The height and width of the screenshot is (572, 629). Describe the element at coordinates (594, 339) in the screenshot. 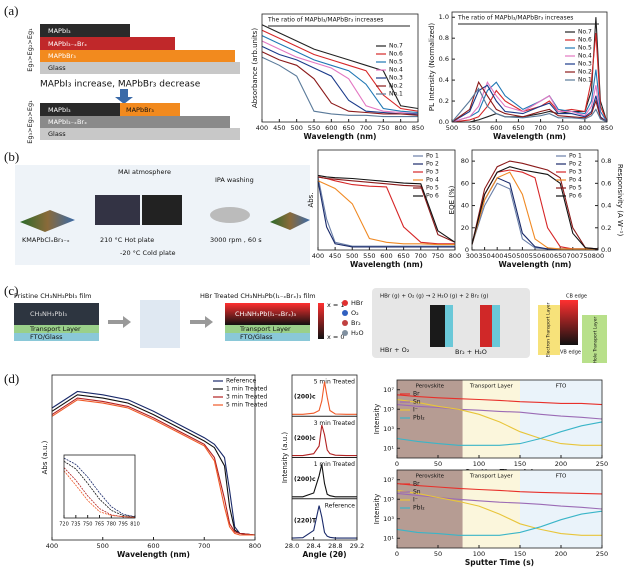

I see `htl` at that location.